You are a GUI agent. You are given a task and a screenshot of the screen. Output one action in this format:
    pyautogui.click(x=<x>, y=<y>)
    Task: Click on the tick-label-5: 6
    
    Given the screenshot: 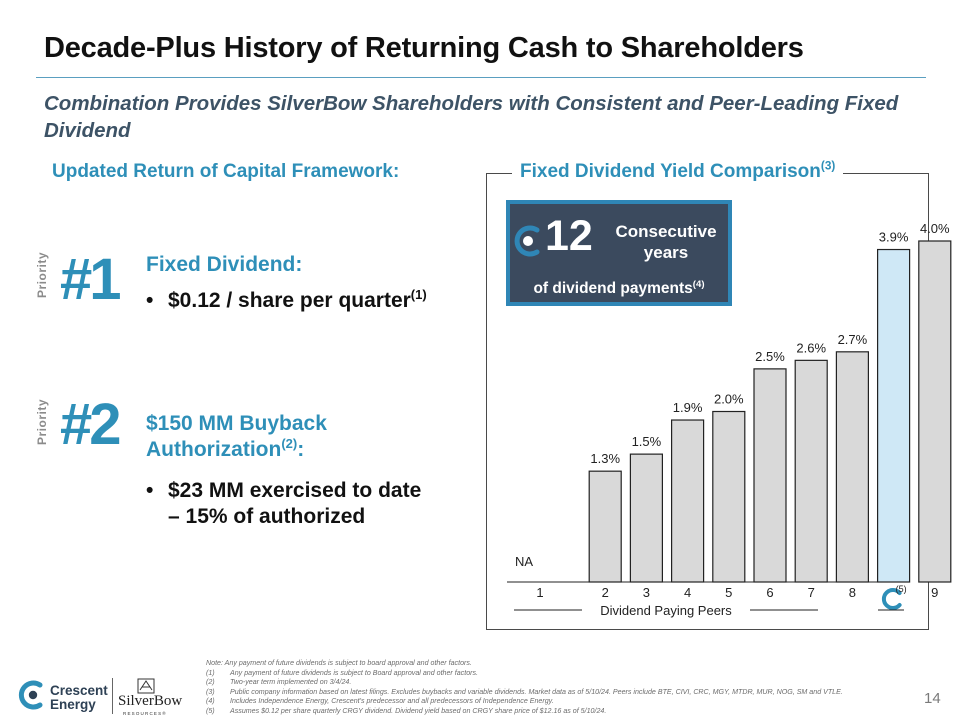 What is the action you would take?
    pyautogui.click(x=769, y=592)
    